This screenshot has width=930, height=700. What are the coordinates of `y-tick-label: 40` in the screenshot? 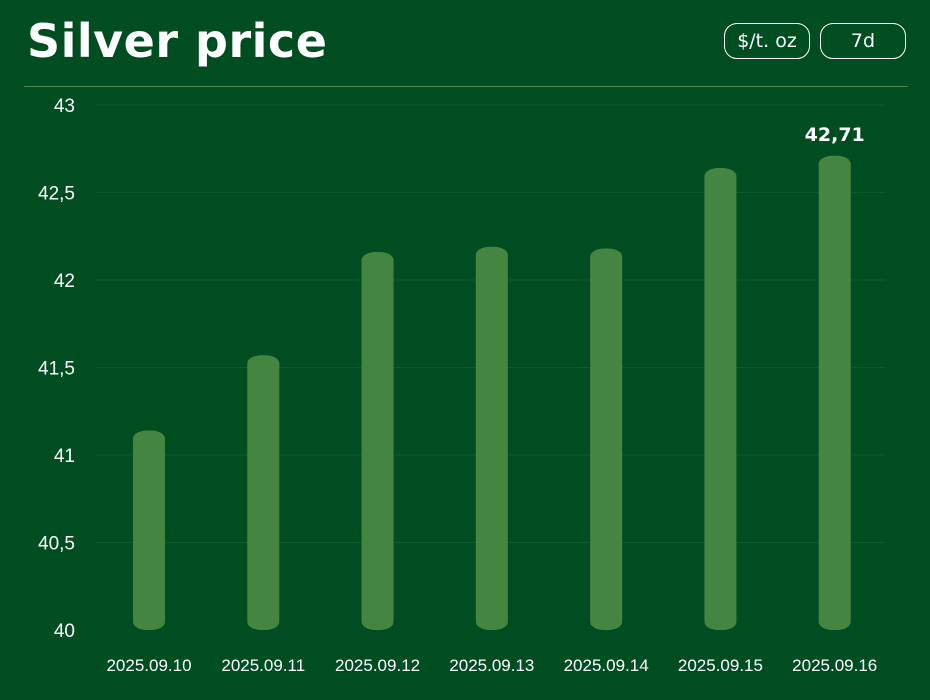 It's located at (64, 631).